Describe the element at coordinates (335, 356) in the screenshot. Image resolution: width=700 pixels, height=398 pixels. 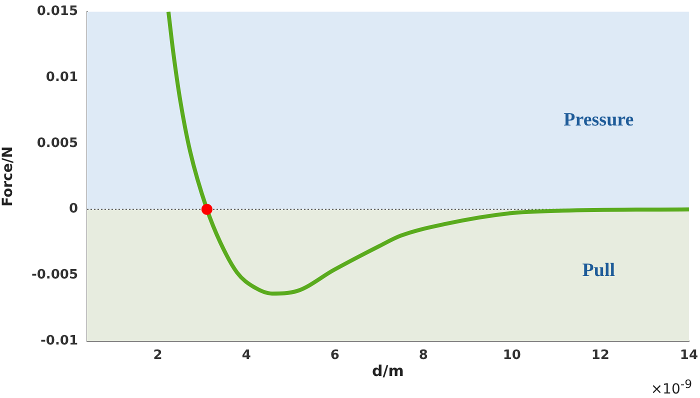
I see `x-tick-label: 6` at that location.